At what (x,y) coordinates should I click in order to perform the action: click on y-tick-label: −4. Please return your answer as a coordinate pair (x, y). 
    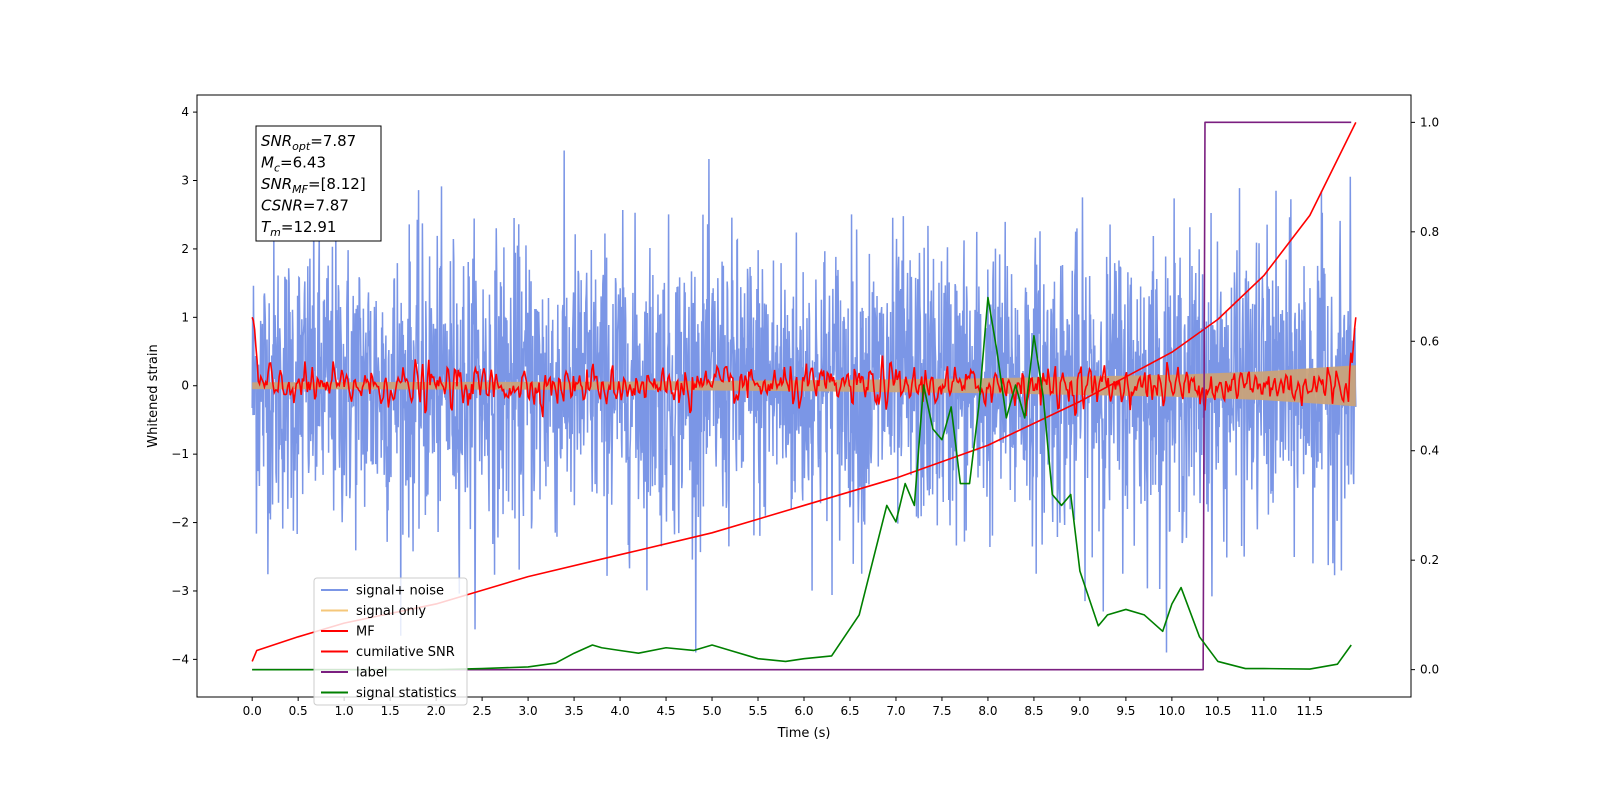
    Looking at the image, I should click on (180, 659).